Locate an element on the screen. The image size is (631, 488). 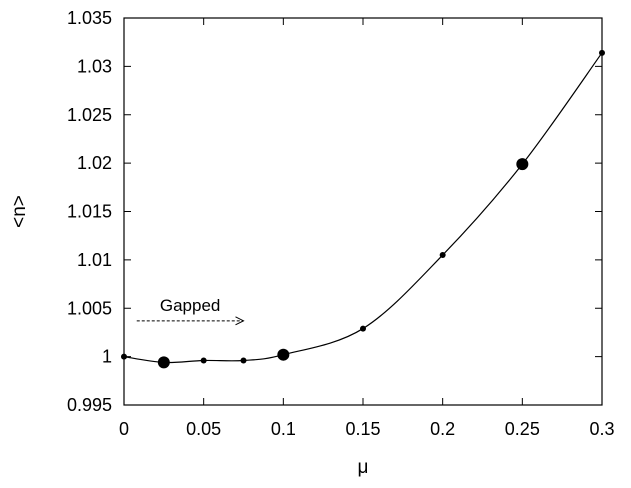
x-tick-label: 0.1 is located at coordinates (283, 429).